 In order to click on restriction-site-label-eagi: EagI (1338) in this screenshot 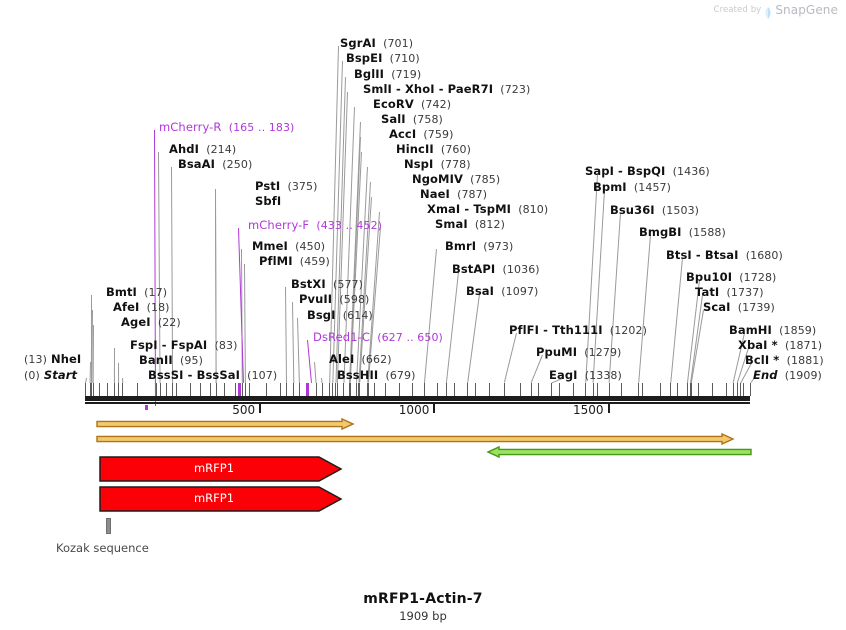, I will do `click(585, 374)`.